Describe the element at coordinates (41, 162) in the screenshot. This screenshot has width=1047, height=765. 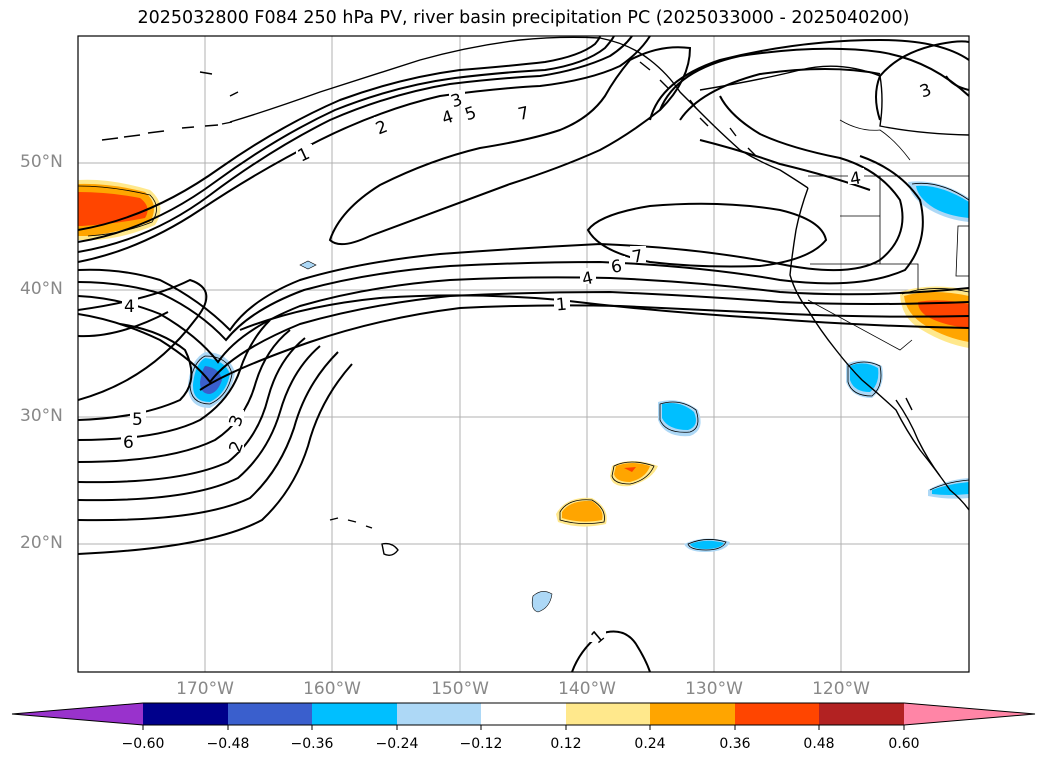
I see `latitude-label: 50°N` at that location.